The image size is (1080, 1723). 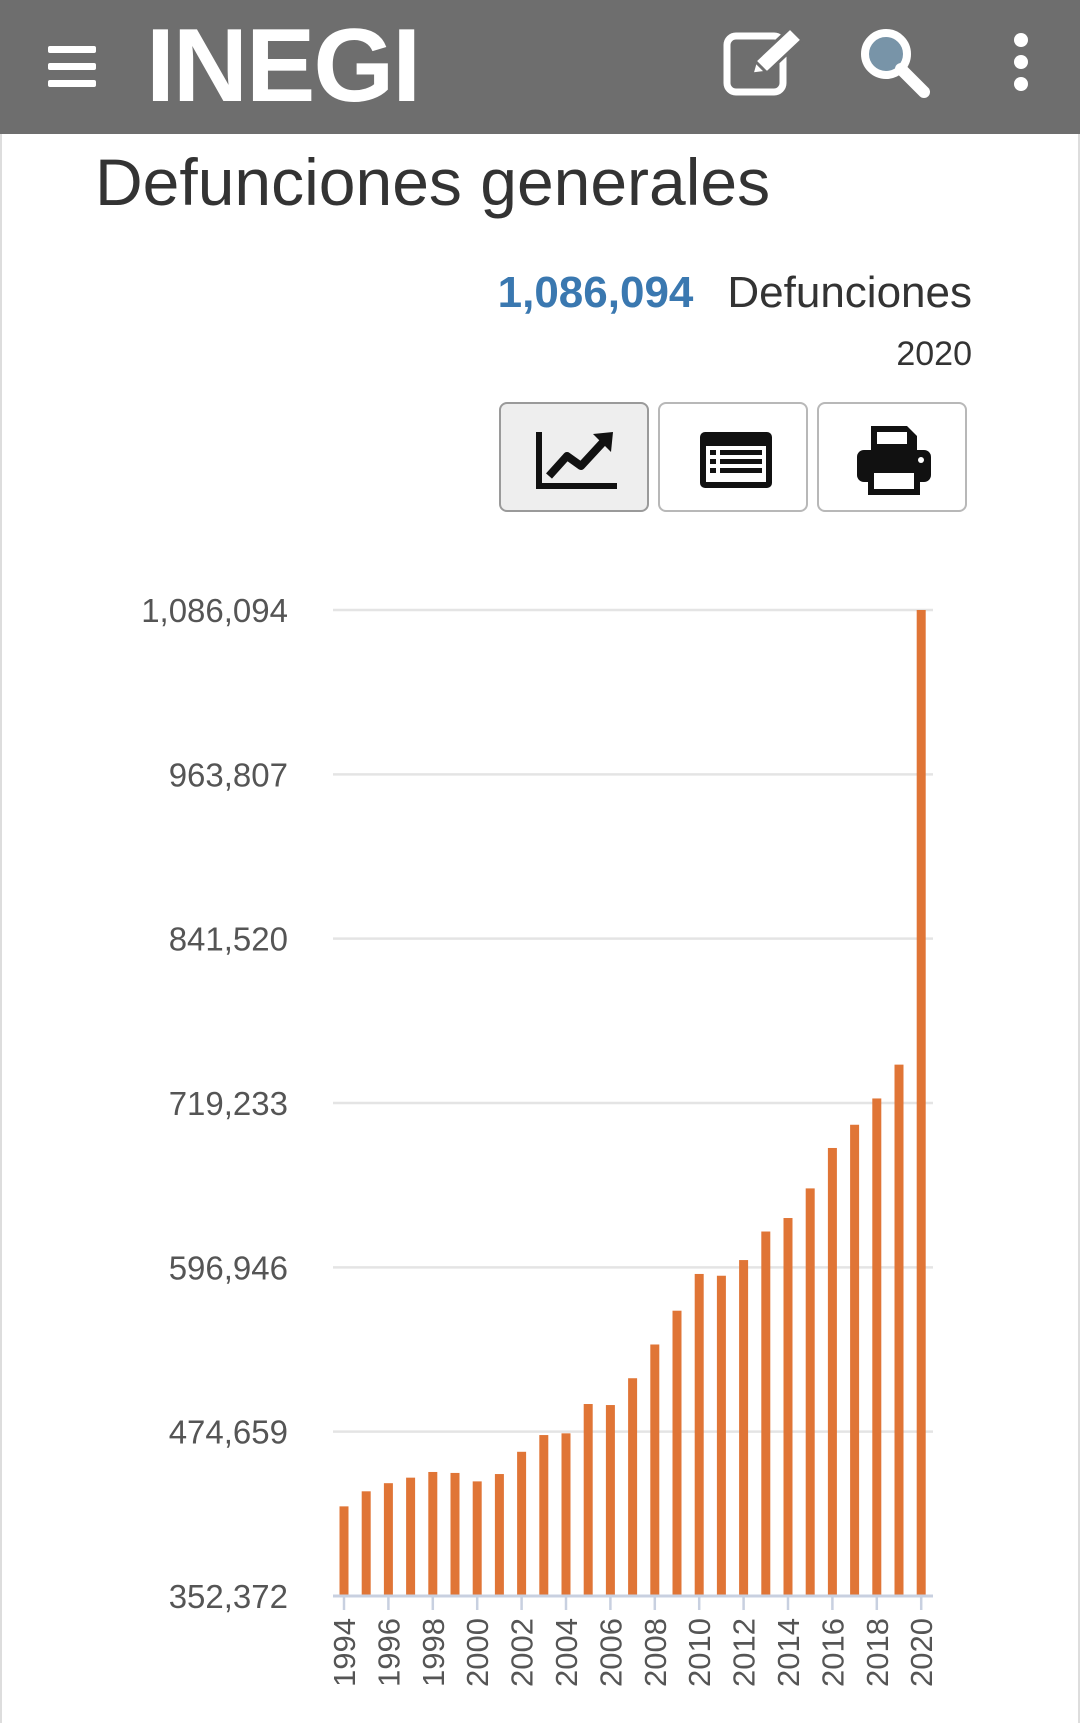 I want to click on x-tick-label: 2018, so click(x=877, y=1652).